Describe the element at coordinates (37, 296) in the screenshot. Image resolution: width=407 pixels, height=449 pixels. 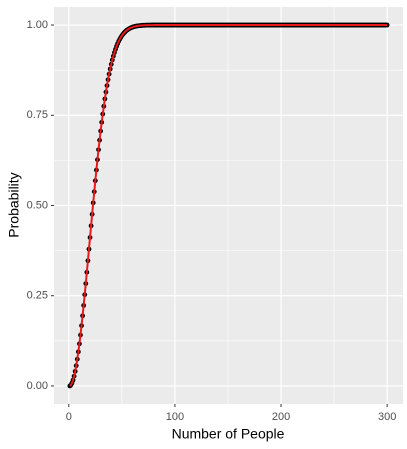
I see `y-tick-label: 0.25` at that location.